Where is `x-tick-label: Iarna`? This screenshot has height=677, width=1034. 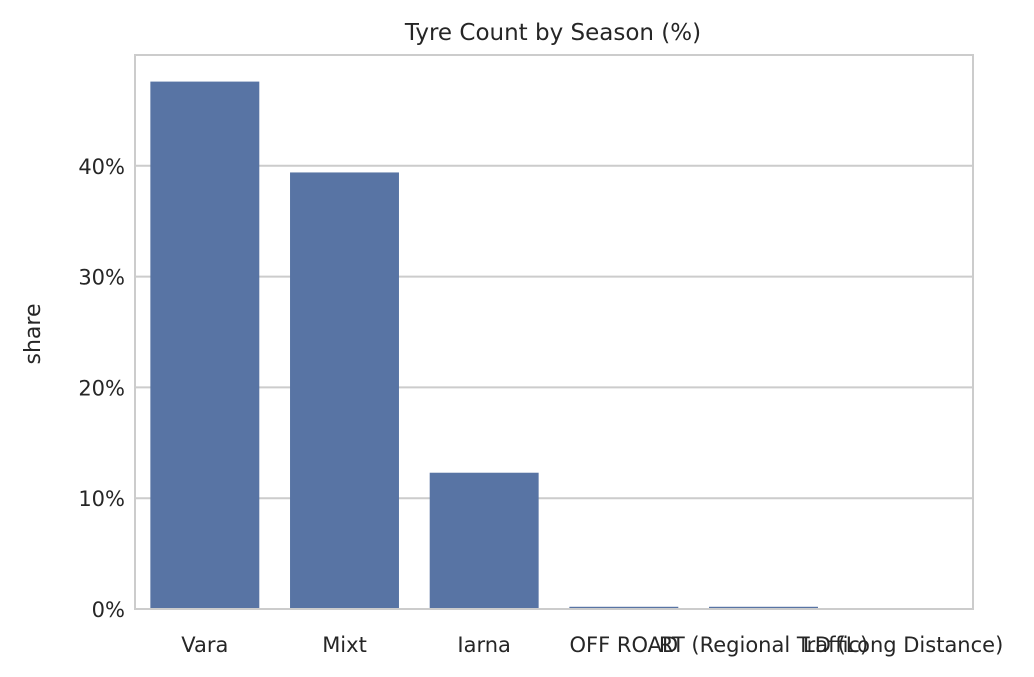 x-tick-label: Iarna is located at coordinates (484, 645).